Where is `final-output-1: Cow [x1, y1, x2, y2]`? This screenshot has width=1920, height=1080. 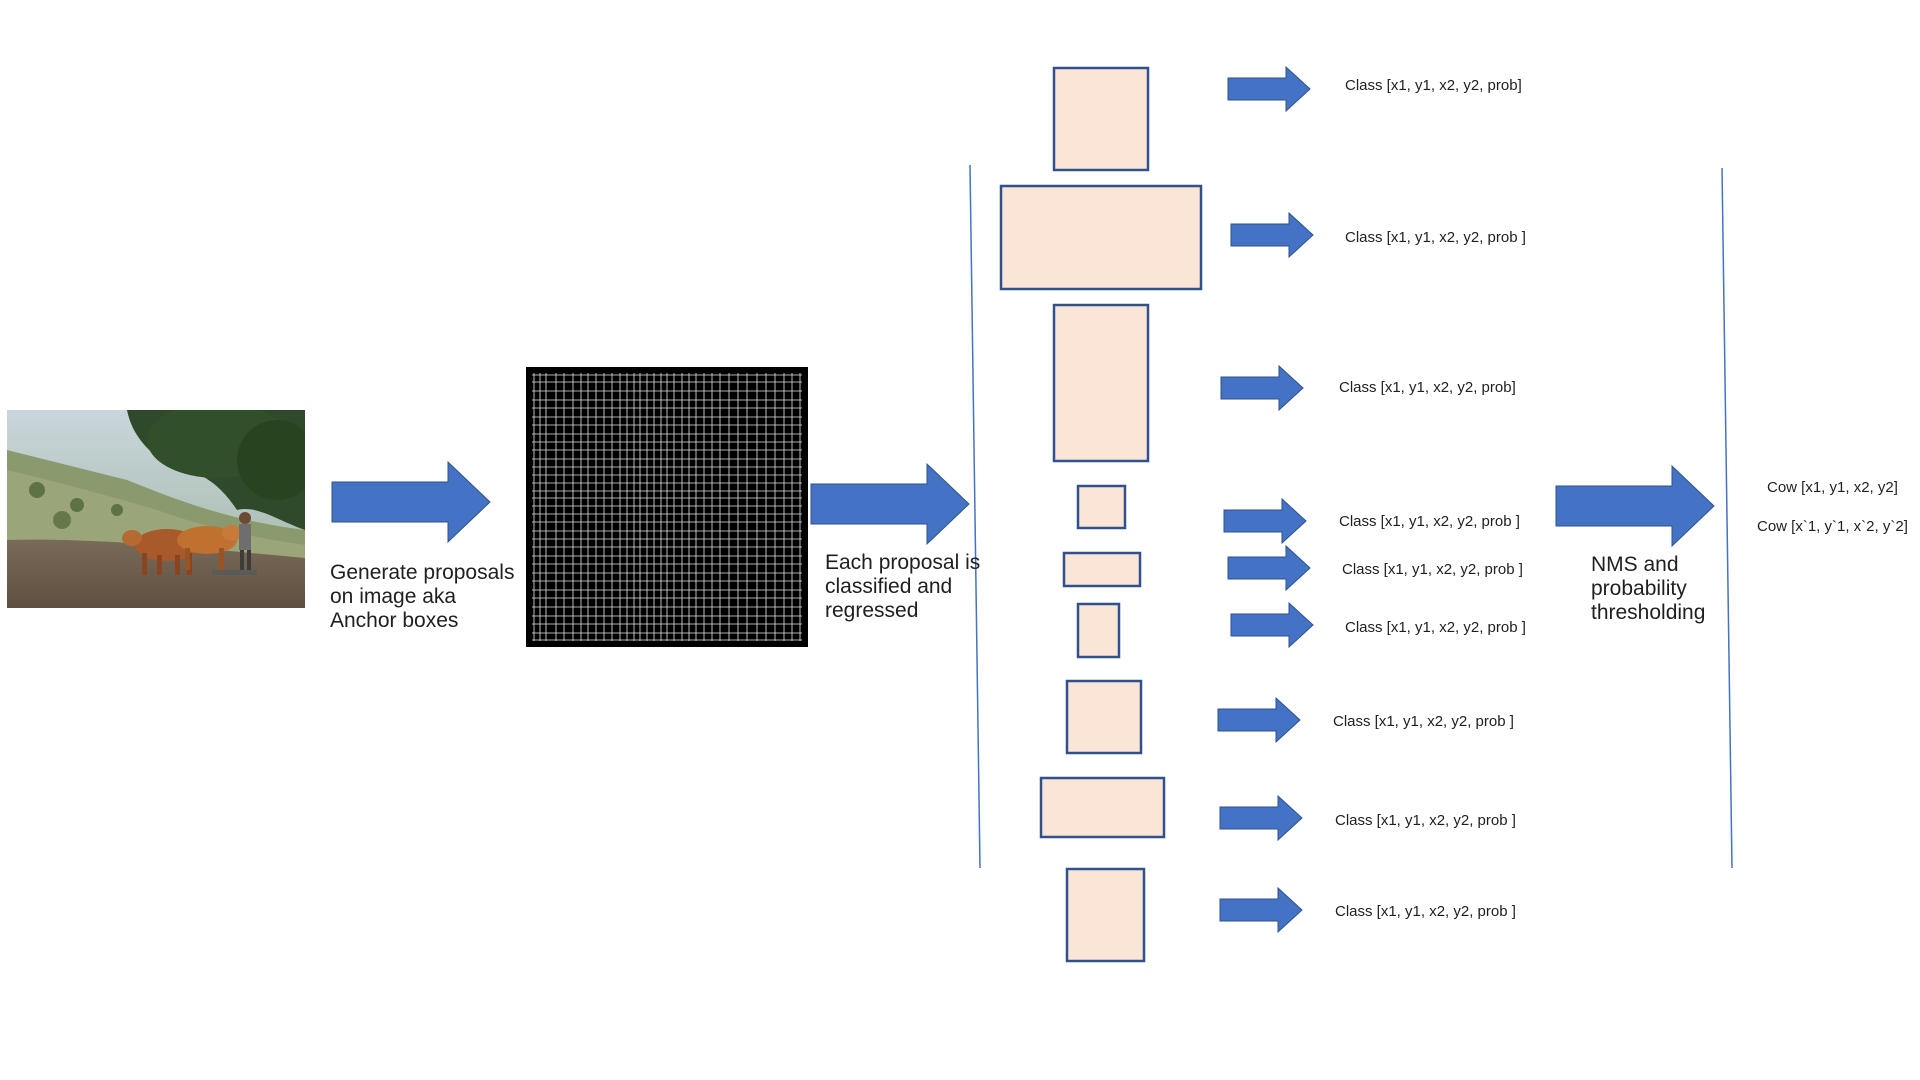
final-output-1: Cow [x1, y1, x2, y2] is located at coordinates (1832, 487).